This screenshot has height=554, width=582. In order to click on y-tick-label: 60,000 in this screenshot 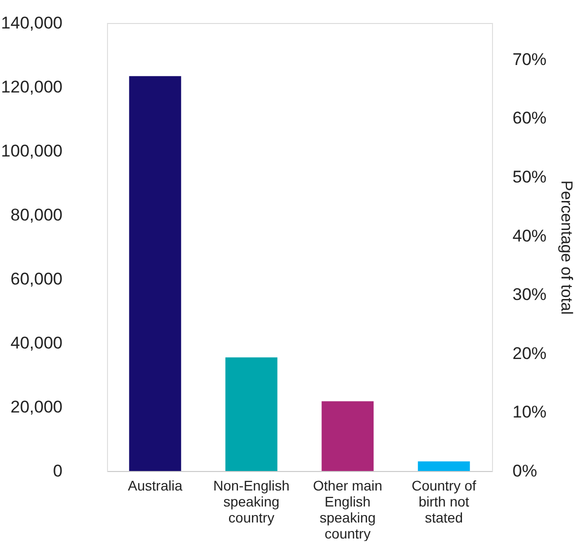, I will do `click(36, 279)`.